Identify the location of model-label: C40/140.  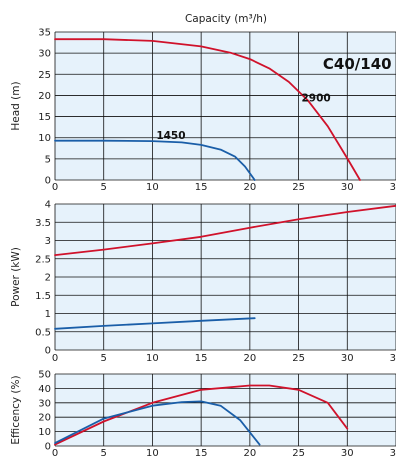
(357, 64).